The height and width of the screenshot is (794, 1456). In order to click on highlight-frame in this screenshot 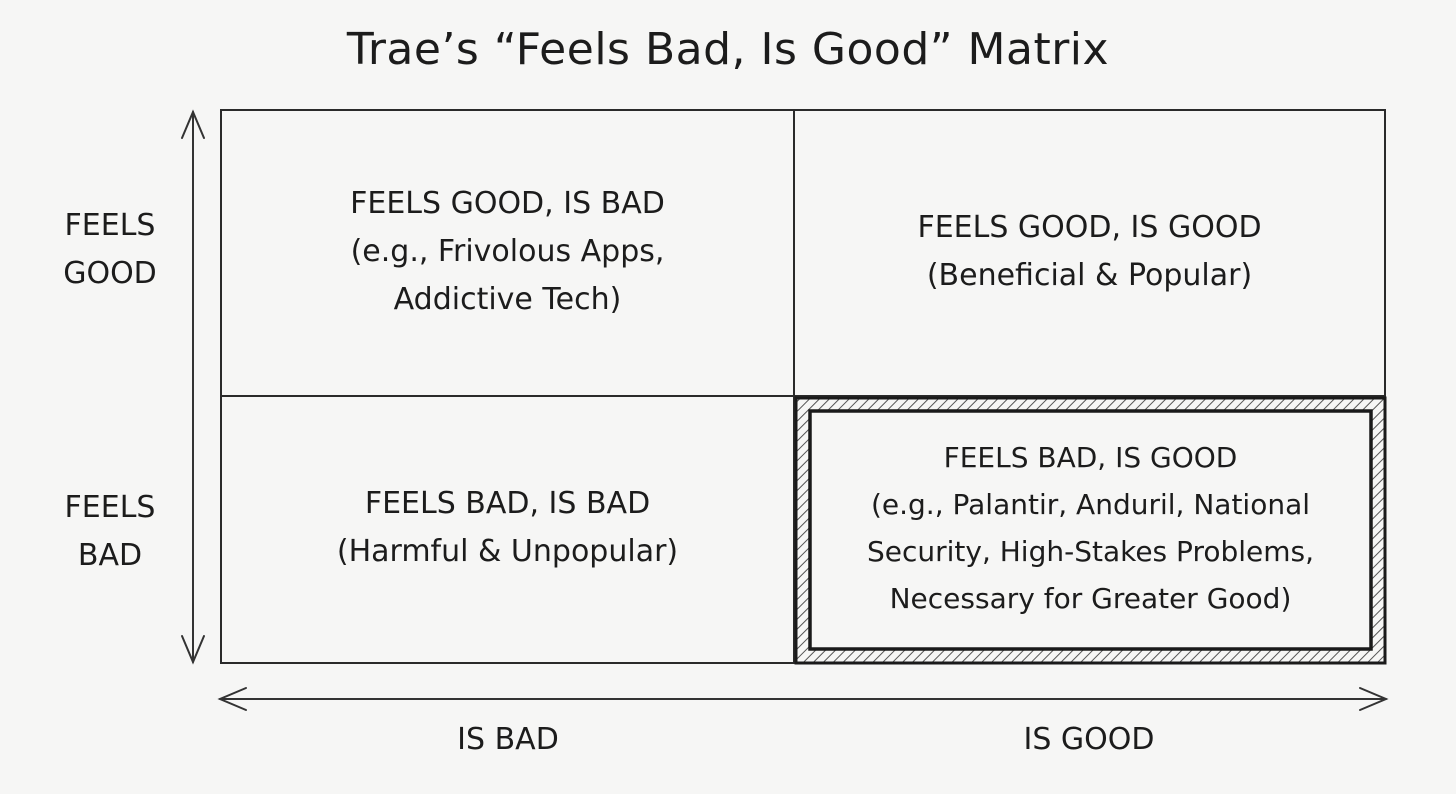, I will do `click(1090, 530)`.